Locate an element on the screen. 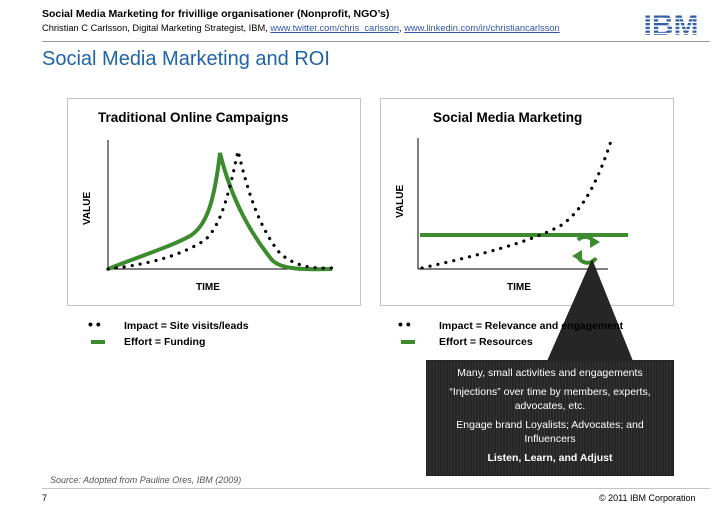 The image size is (728, 515). social-effort-legend: Effort = Resources is located at coordinates (486, 342).